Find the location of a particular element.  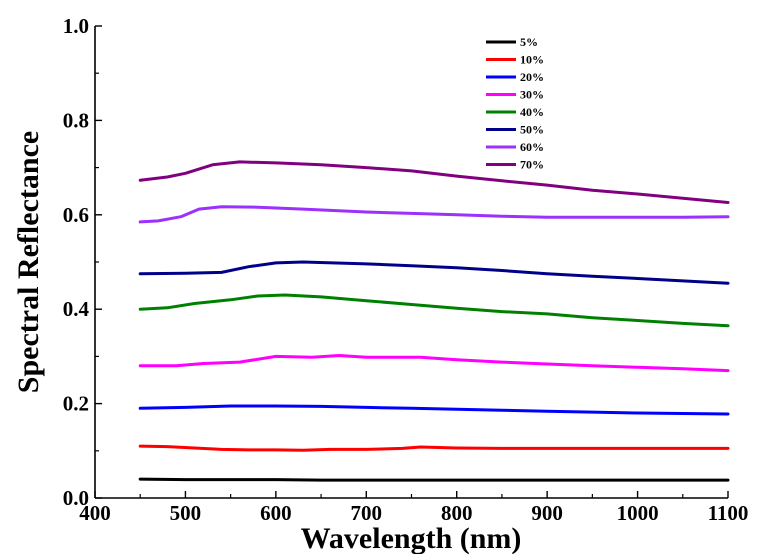

x-tick-label: 500 is located at coordinates (186, 513).